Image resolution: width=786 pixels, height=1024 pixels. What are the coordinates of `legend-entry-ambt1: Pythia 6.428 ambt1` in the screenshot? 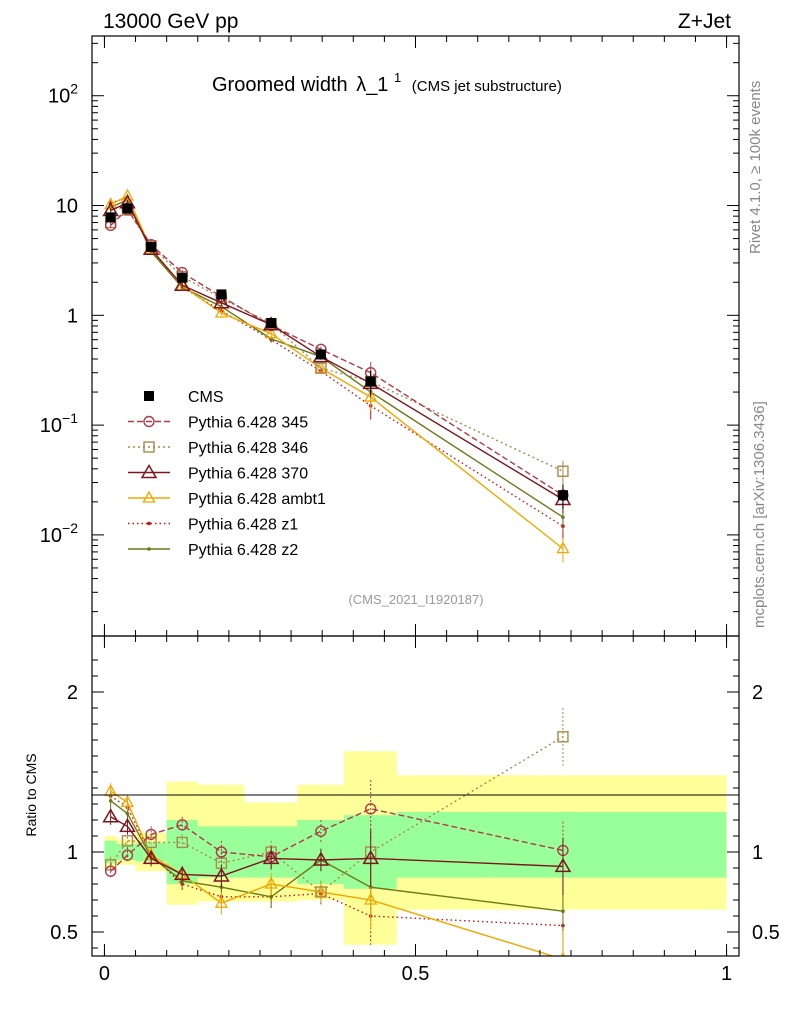 It's located at (227, 499).